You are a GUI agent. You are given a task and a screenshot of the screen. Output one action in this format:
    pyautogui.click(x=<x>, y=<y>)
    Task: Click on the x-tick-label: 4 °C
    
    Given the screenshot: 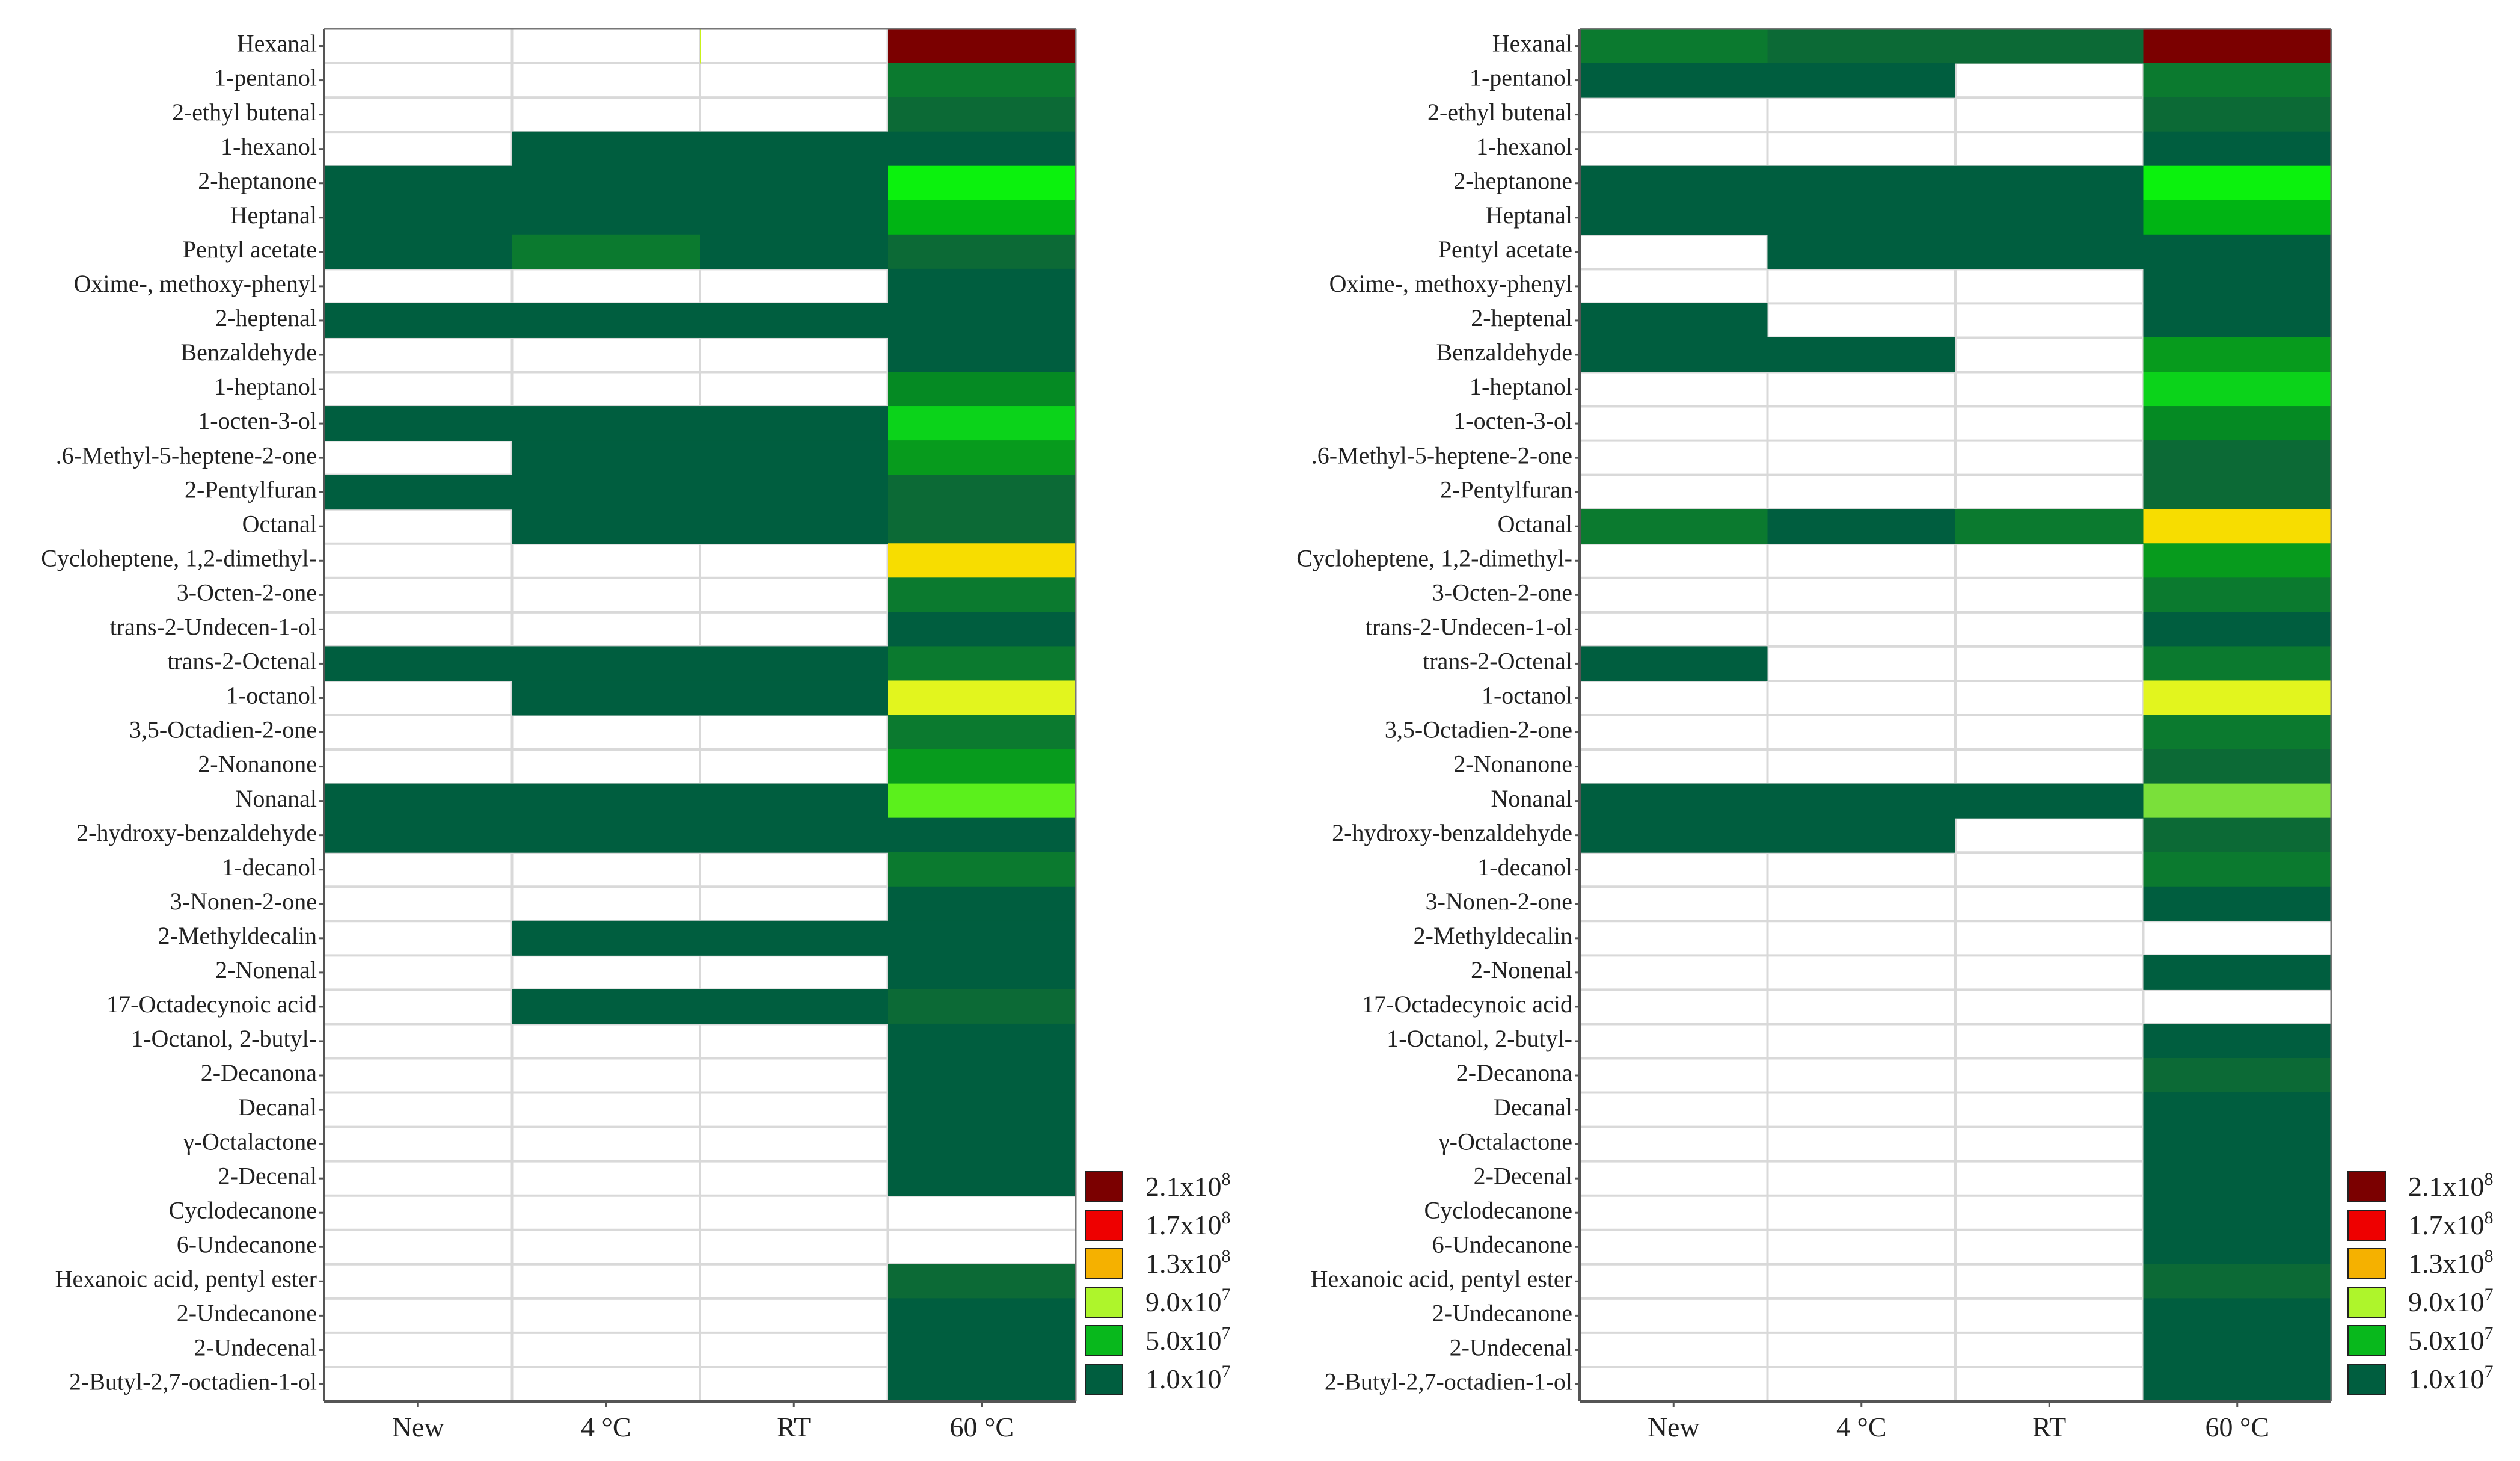 What is the action you would take?
    pyautogui.click(x=1862, y=1427)
    